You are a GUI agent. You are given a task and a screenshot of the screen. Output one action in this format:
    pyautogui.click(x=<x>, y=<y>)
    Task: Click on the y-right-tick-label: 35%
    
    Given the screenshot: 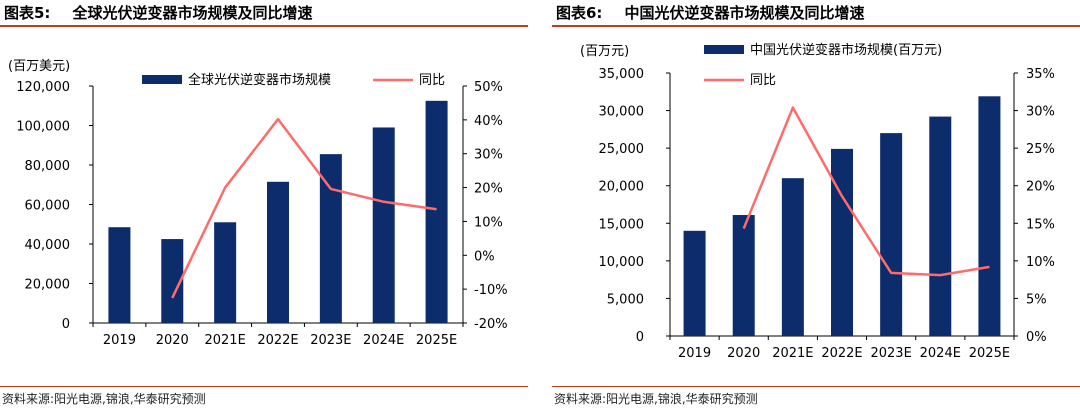 What is the action you would take?
    pyautogui.click(x=1040, y=74)
    